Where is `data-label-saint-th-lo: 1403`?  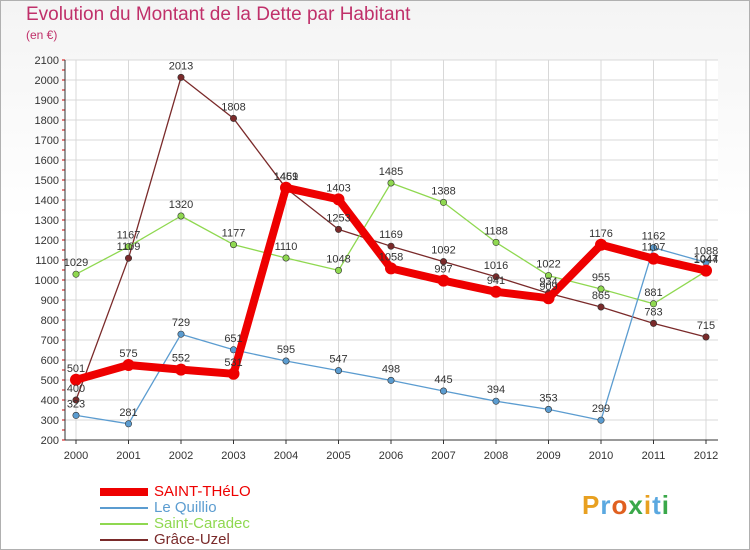 data-label-saint-th-lo: 1403 is located at coordinates (338, 188).